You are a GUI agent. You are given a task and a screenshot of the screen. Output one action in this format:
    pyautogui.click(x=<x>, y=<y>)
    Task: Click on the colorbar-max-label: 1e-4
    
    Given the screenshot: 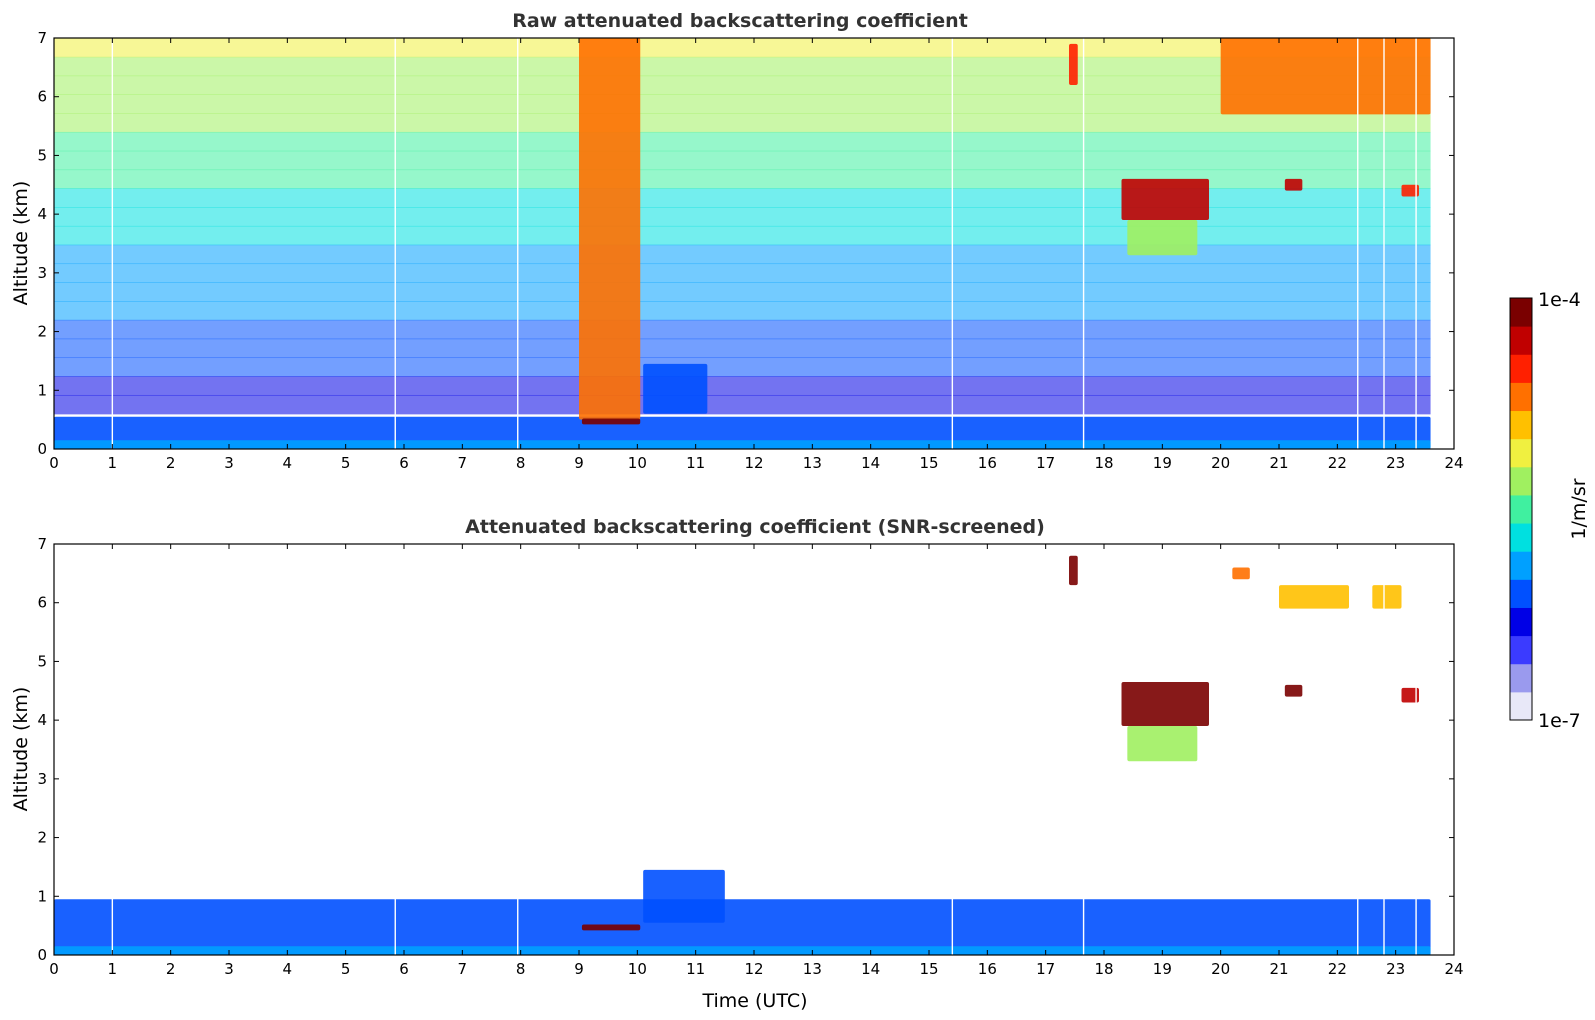 What is the action you would take?
    pyautogui.click(x=1559, y=300)
    